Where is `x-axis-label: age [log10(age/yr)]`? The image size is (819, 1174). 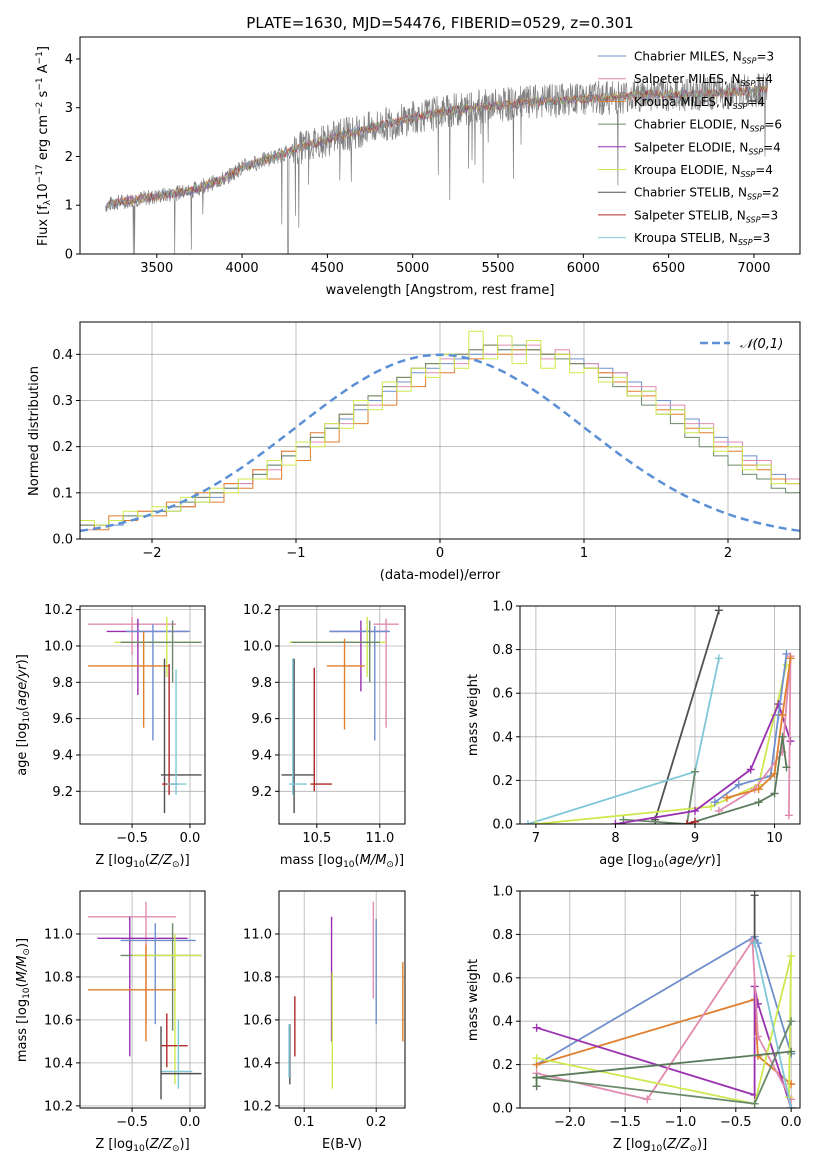
x-axis-label: age [log10(age/yr)] is located at coordinates (660, 861).